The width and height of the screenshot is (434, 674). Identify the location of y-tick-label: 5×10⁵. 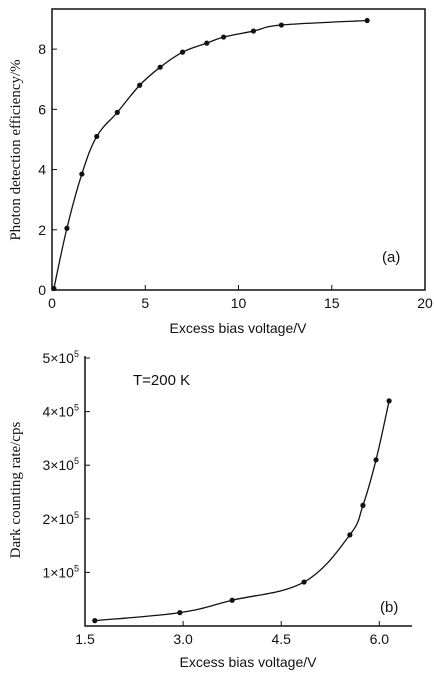
(60, 357).